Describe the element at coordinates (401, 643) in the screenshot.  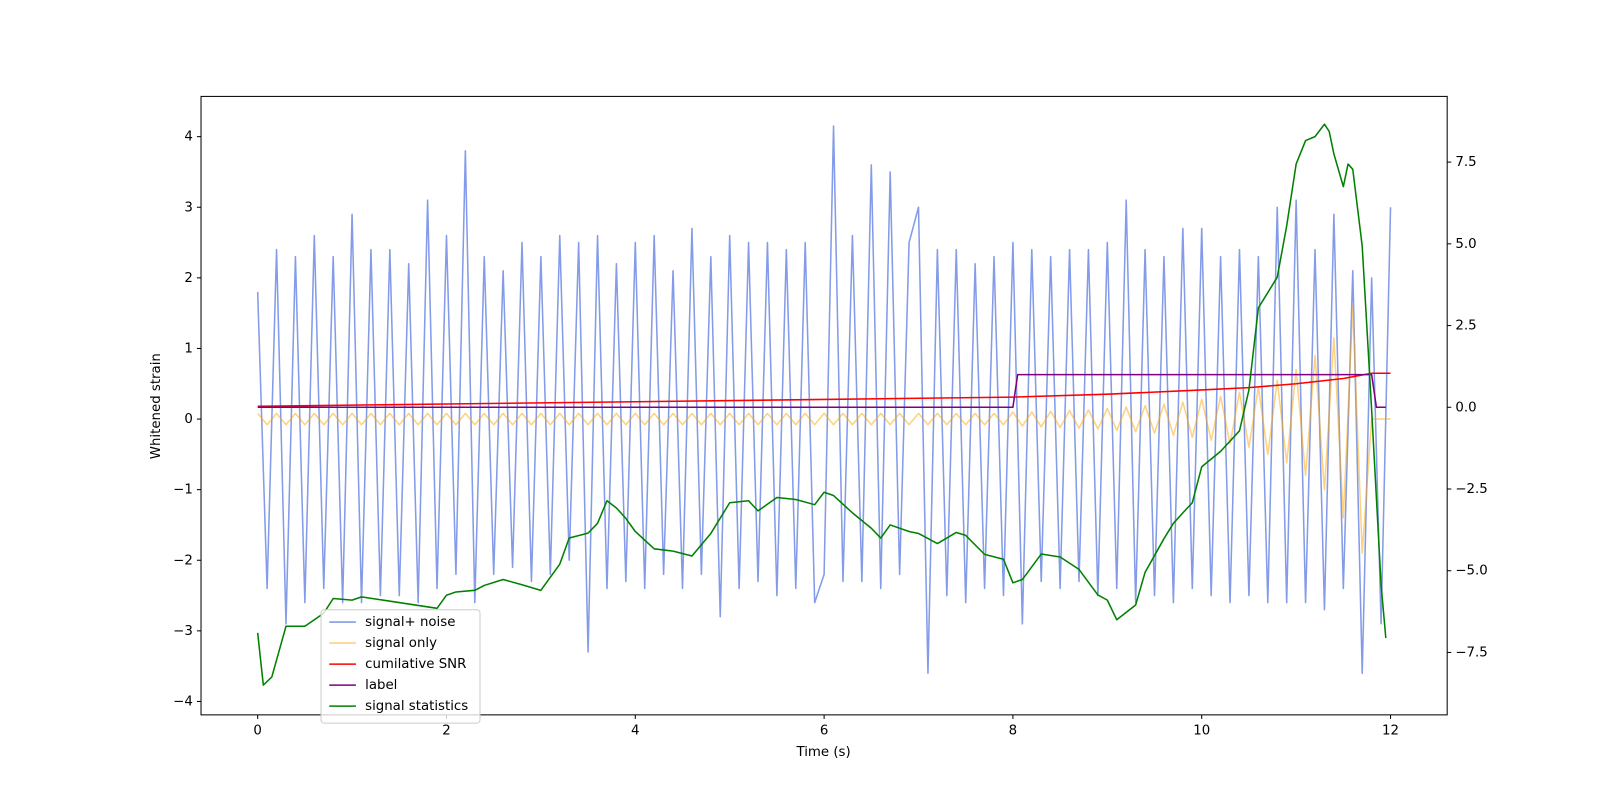
I see `legend-label: signal only` at that location.